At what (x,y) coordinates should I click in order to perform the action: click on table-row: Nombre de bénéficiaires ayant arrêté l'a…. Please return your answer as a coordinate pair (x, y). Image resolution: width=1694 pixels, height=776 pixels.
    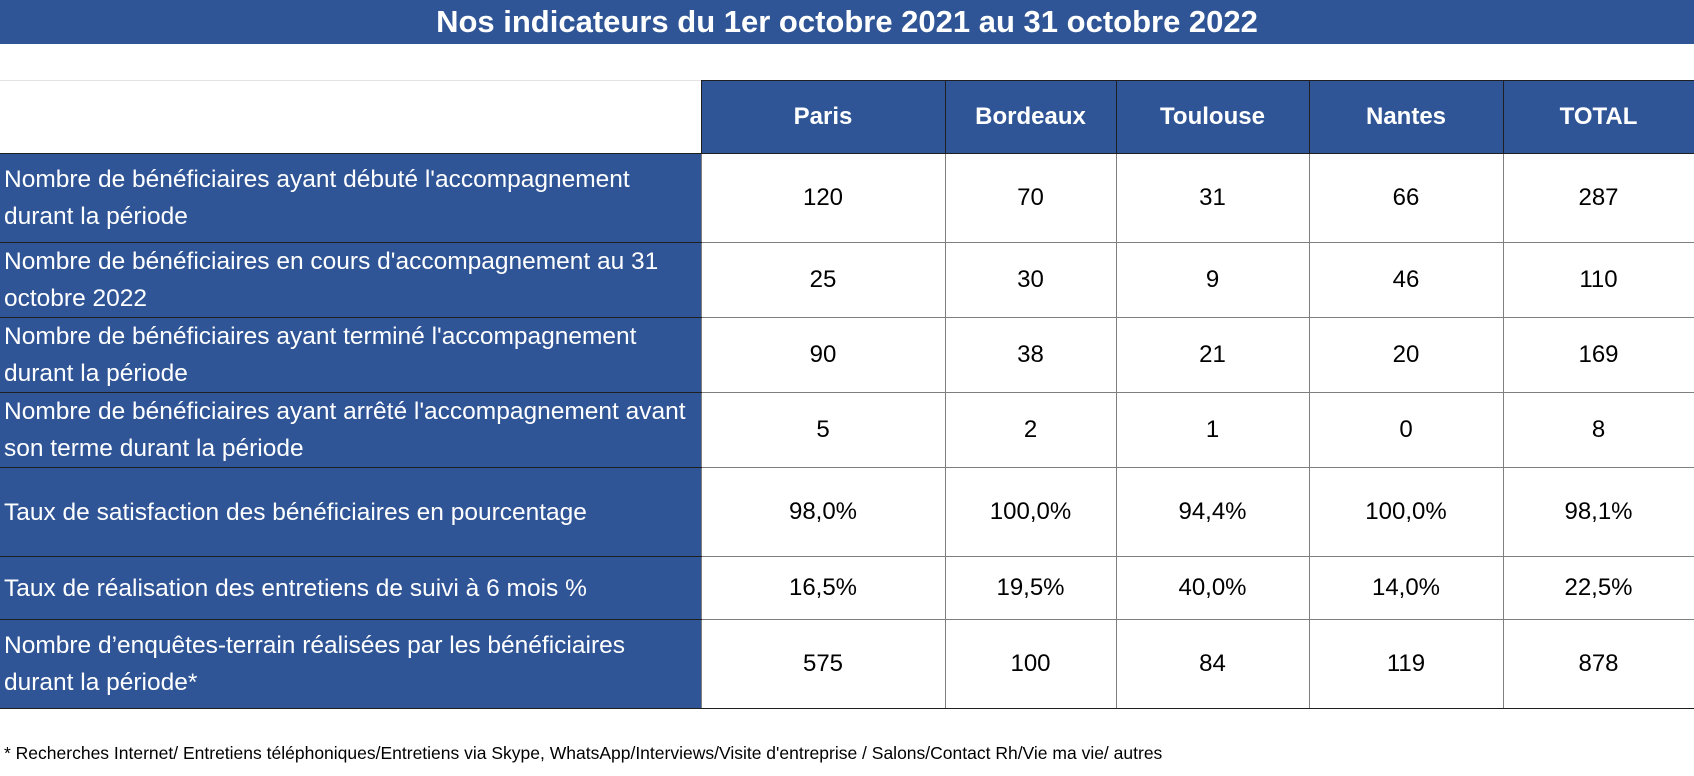
    Looking at the image, I should click on (847, 430).